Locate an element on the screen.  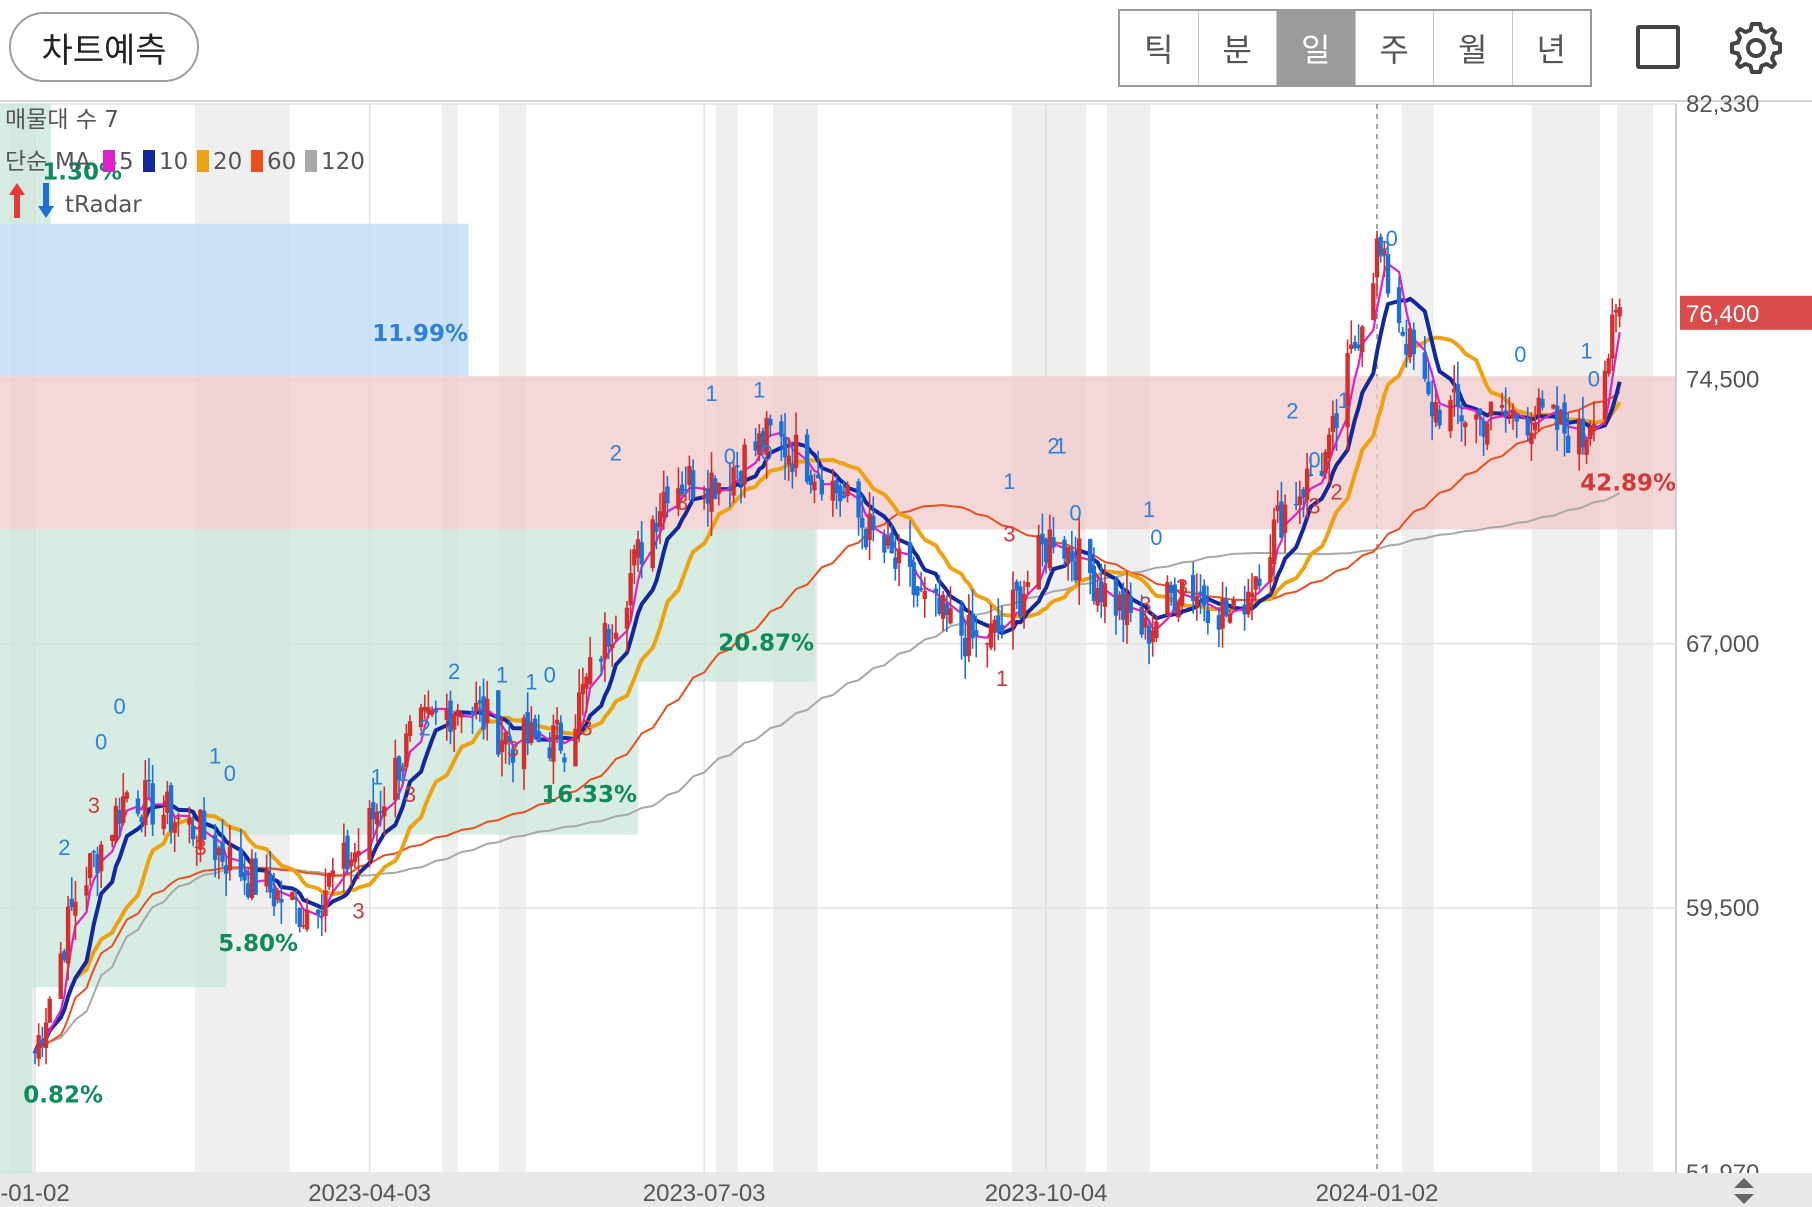
tab-month: 월 is located at coordinates (1473, 48).